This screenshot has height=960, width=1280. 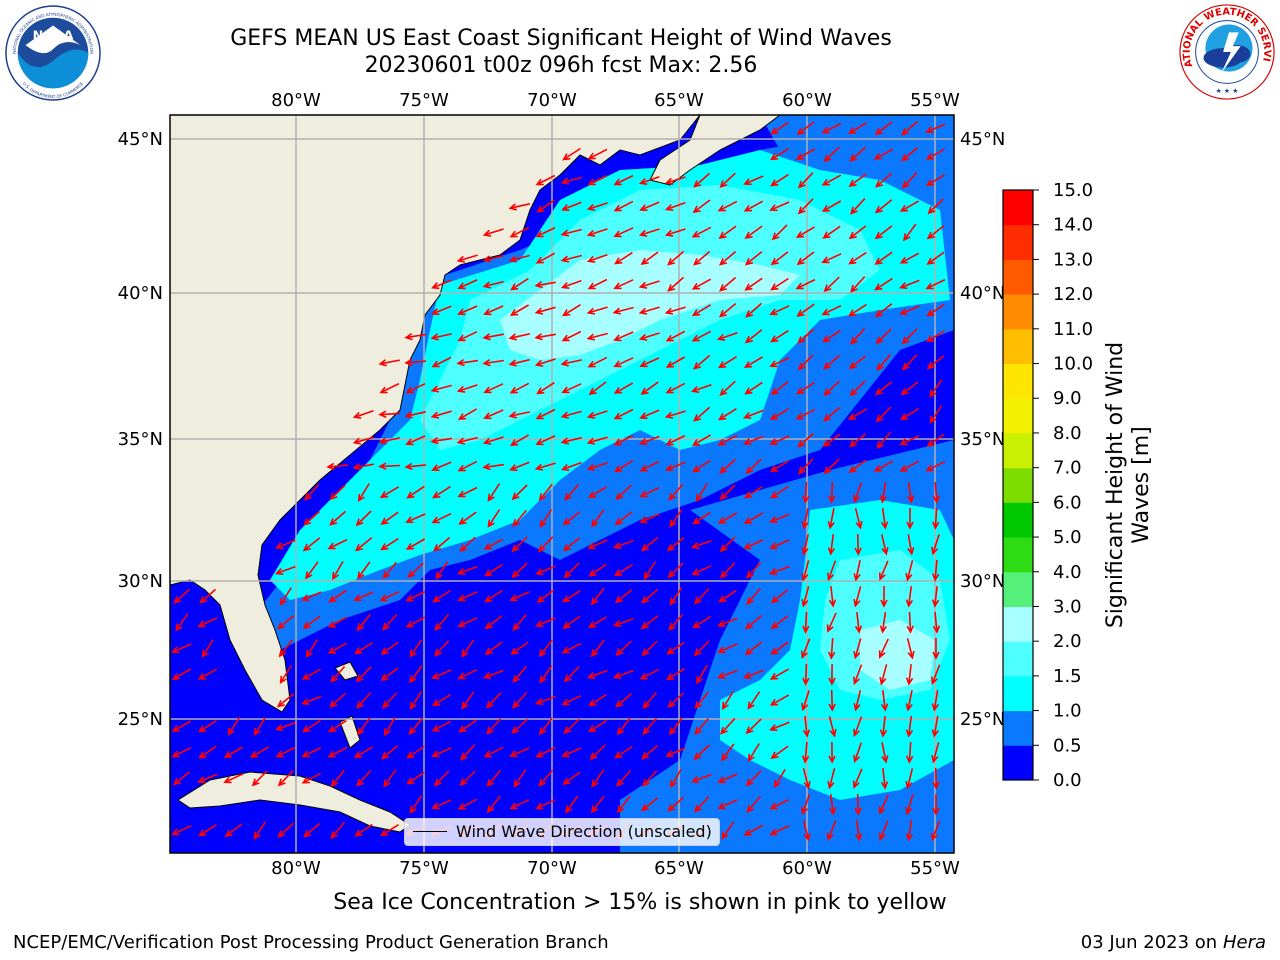 I want to click on colorbar-tick-label: 0.0, so click(x=1067, y=780).